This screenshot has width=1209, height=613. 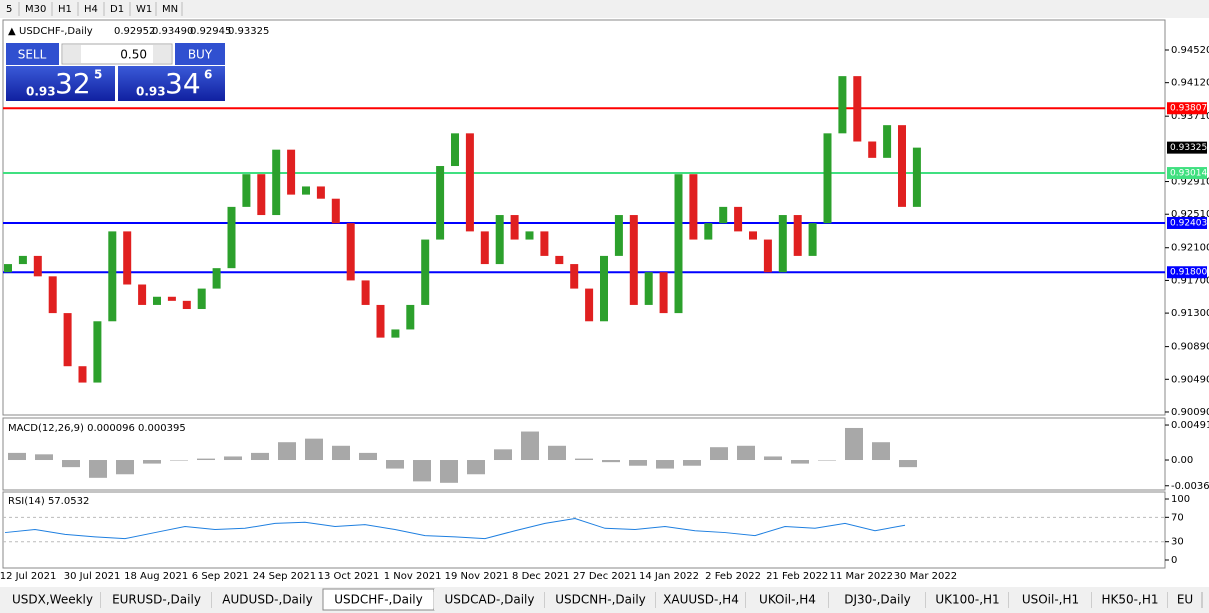 What do you see at coordinates (48, 501) in the screenshot?
I see `rsi-title: RSI(14) 57.0532` at bounding box center [48, 501].